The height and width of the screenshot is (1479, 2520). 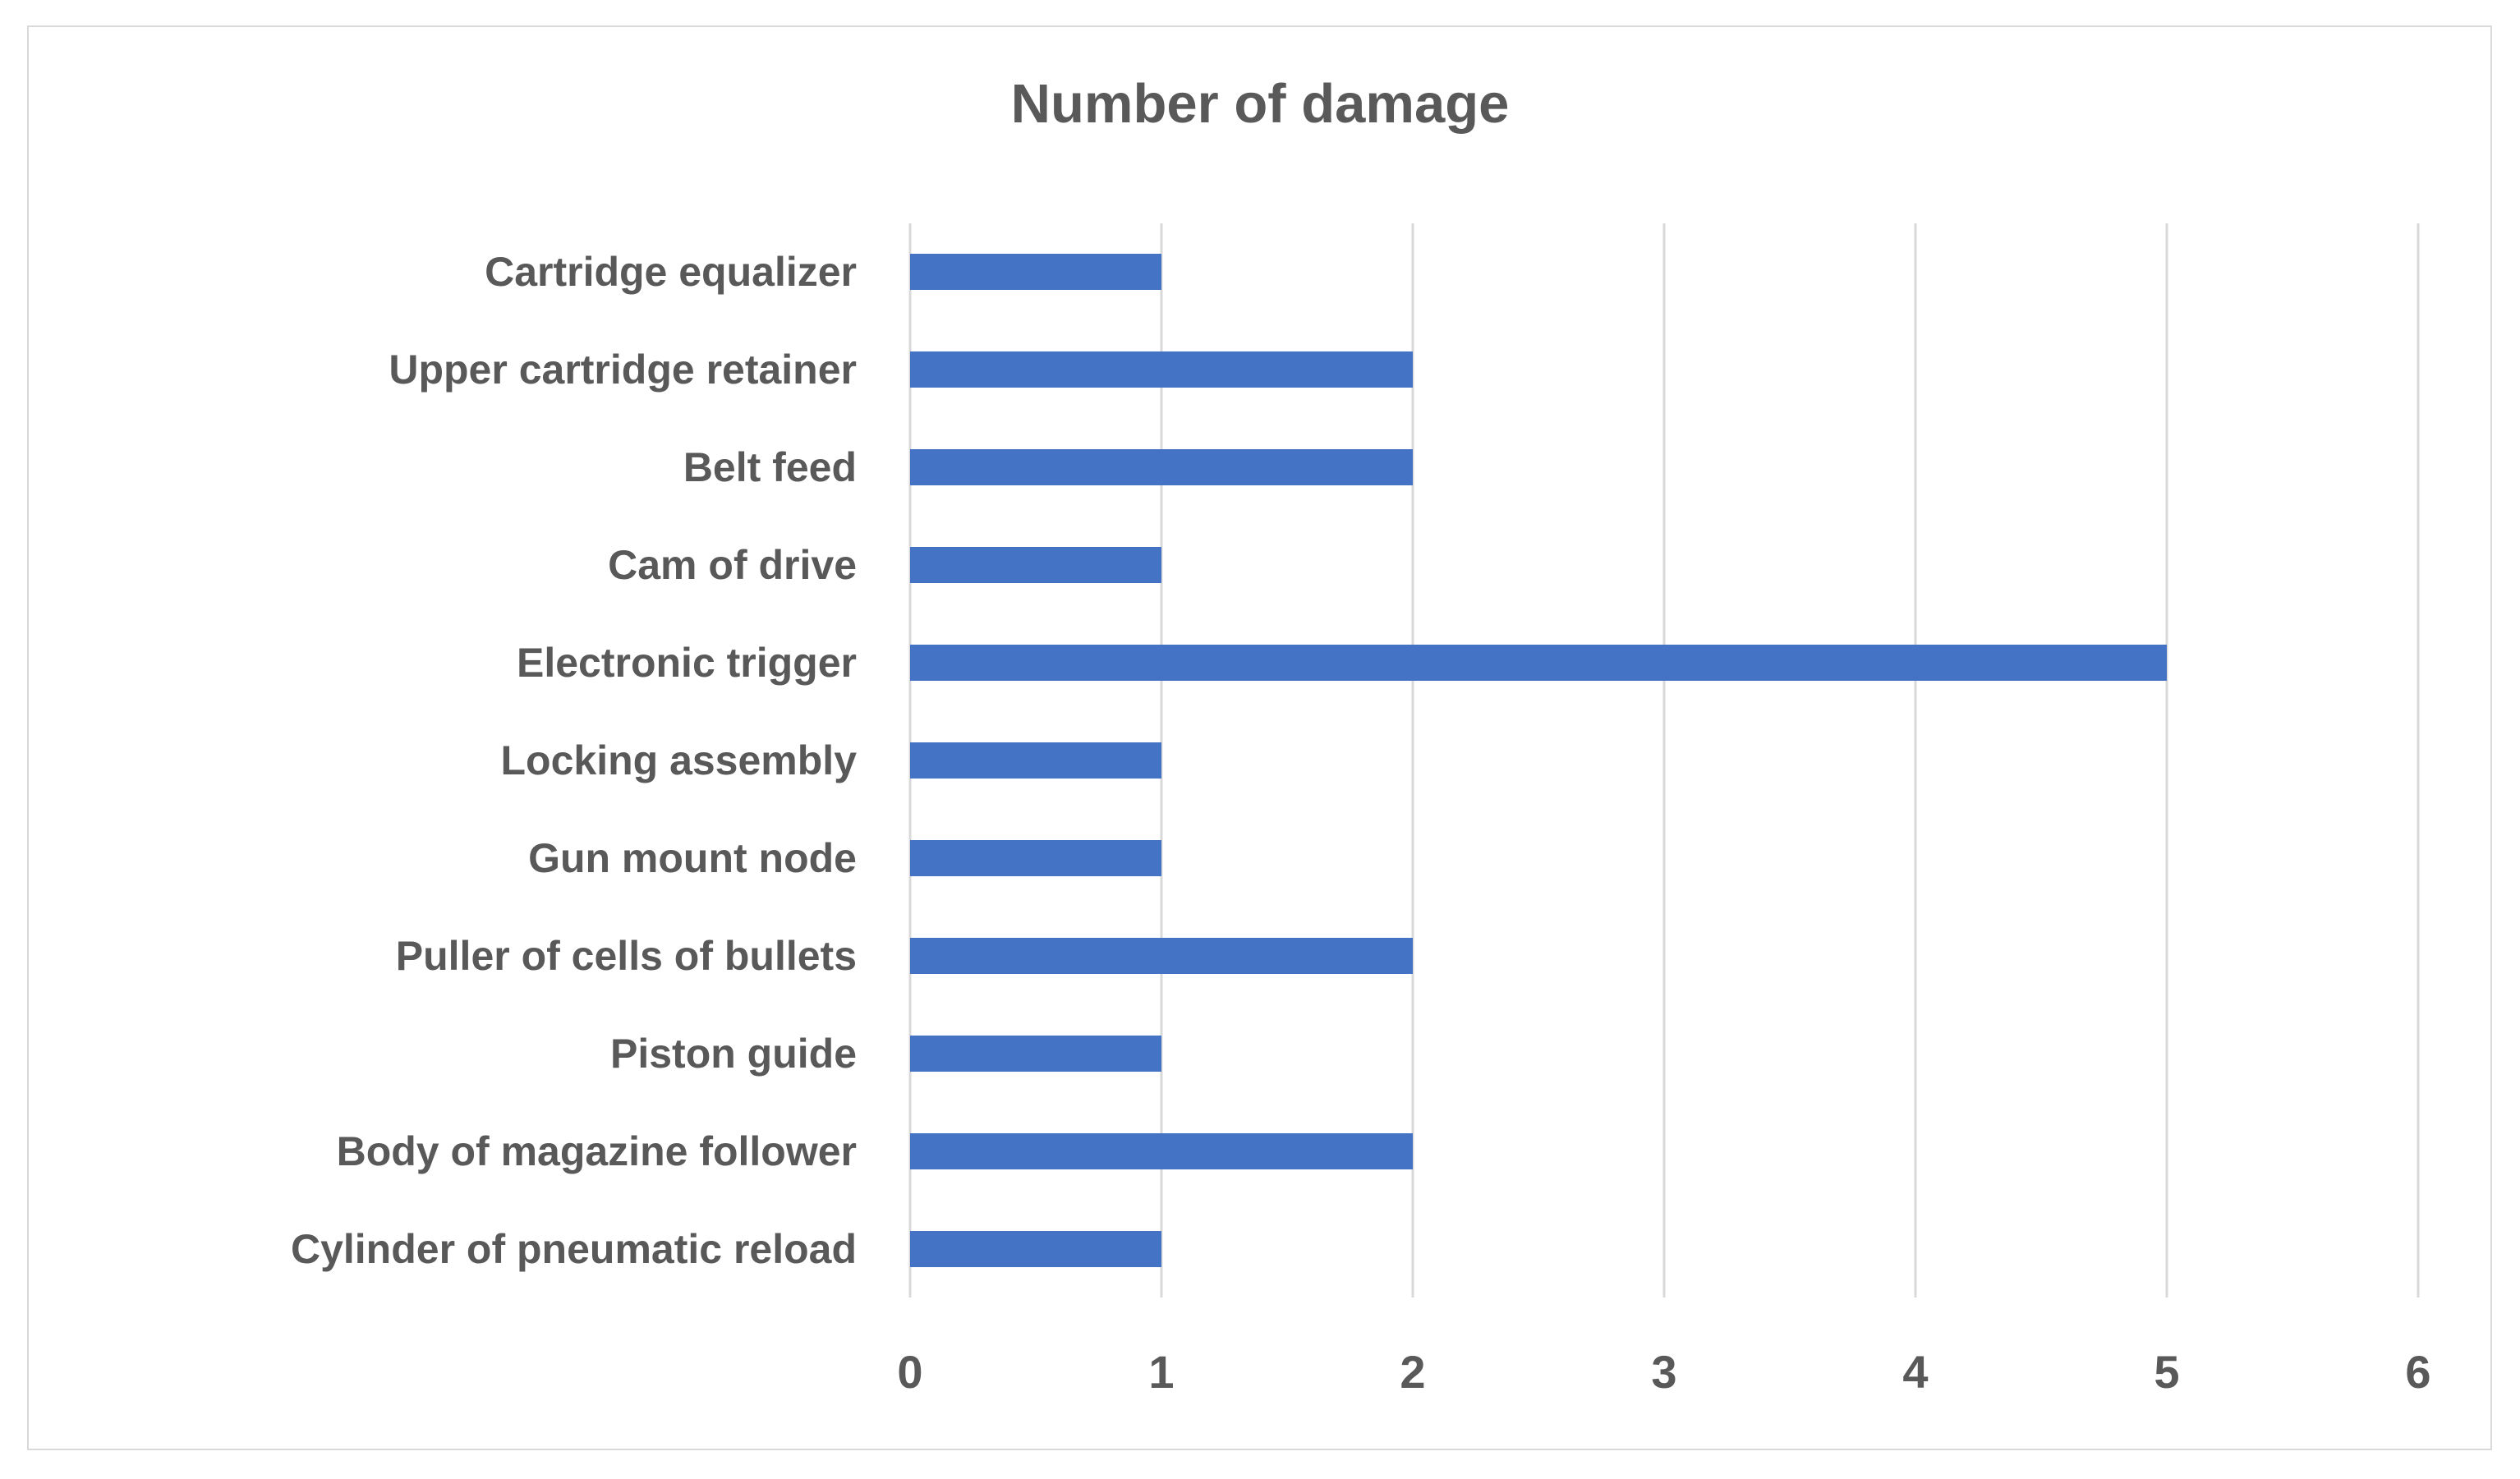 I want to click on bar-cam-of-drive, so click(x=1035, y=565).